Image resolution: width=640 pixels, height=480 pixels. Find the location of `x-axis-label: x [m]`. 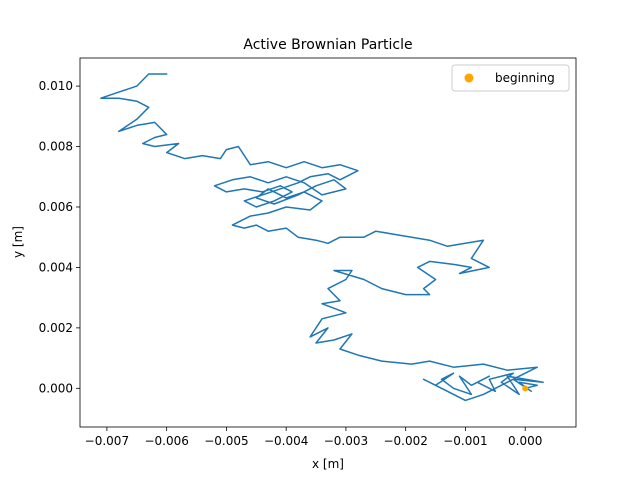

x-axis-label: x [m] is located at coordinates (328, 464).